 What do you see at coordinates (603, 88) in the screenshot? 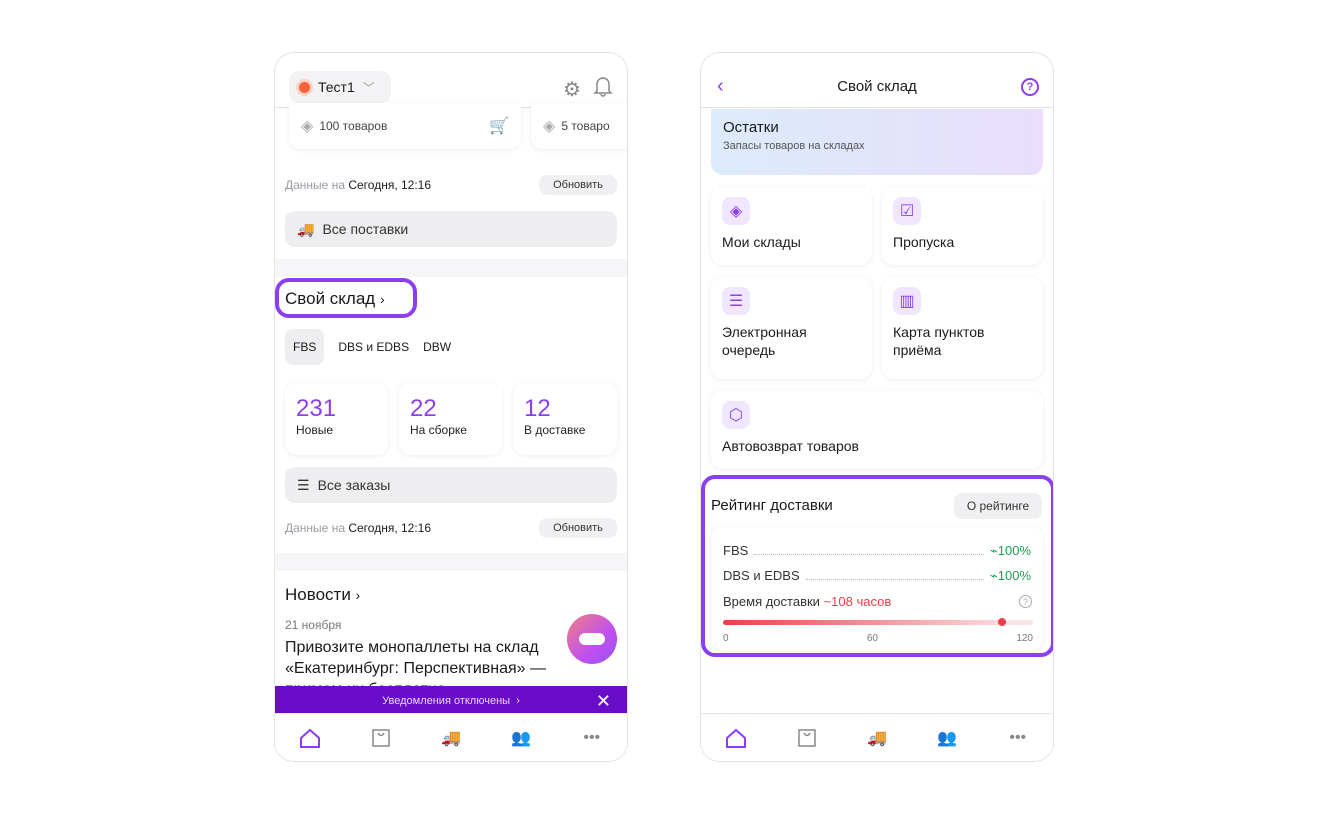
I see `bell-icon` at bounding box center [603, 88].